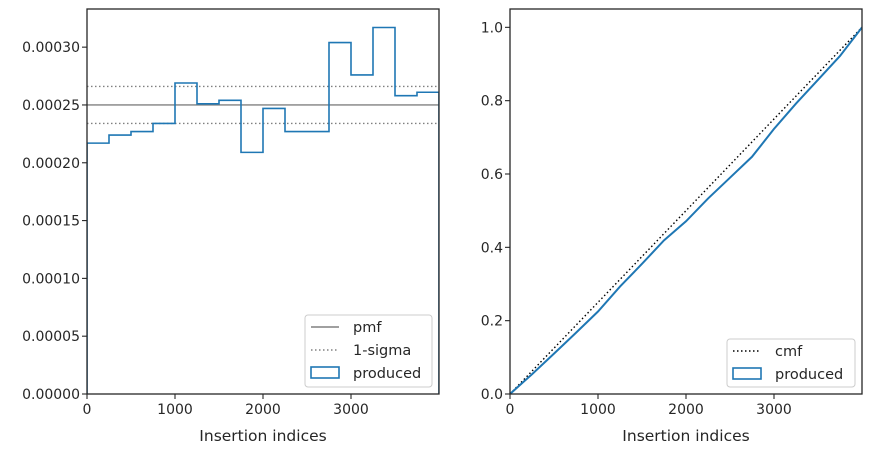  I want to click on legend: cmf produced, so click(791, 363).